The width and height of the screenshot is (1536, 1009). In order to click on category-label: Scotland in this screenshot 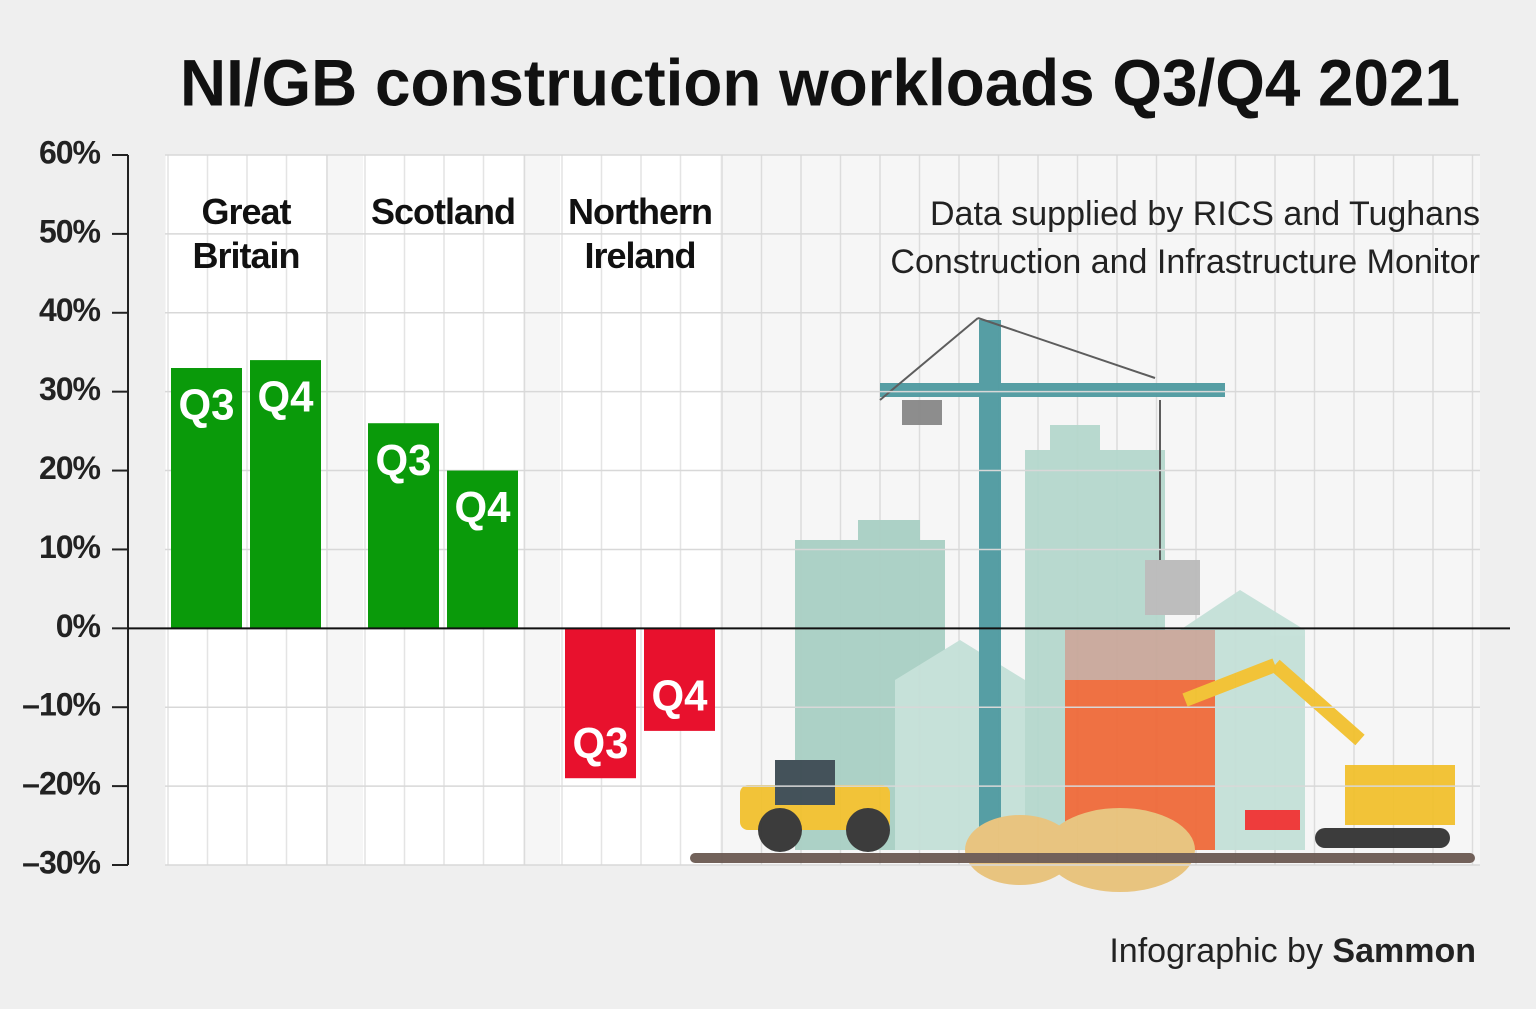, I will do `click(443, 211)`.